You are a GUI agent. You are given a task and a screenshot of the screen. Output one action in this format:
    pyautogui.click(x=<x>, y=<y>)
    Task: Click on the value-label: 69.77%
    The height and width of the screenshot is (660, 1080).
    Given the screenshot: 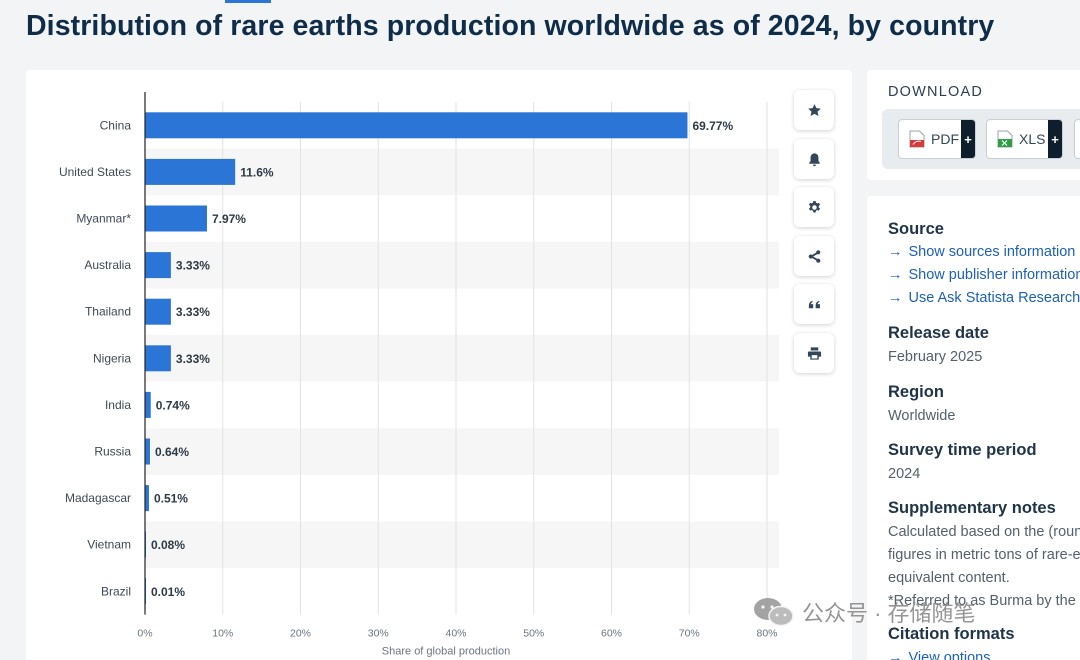 What is the action you would take?
    pyautogui.click(x=712, y=126)
    